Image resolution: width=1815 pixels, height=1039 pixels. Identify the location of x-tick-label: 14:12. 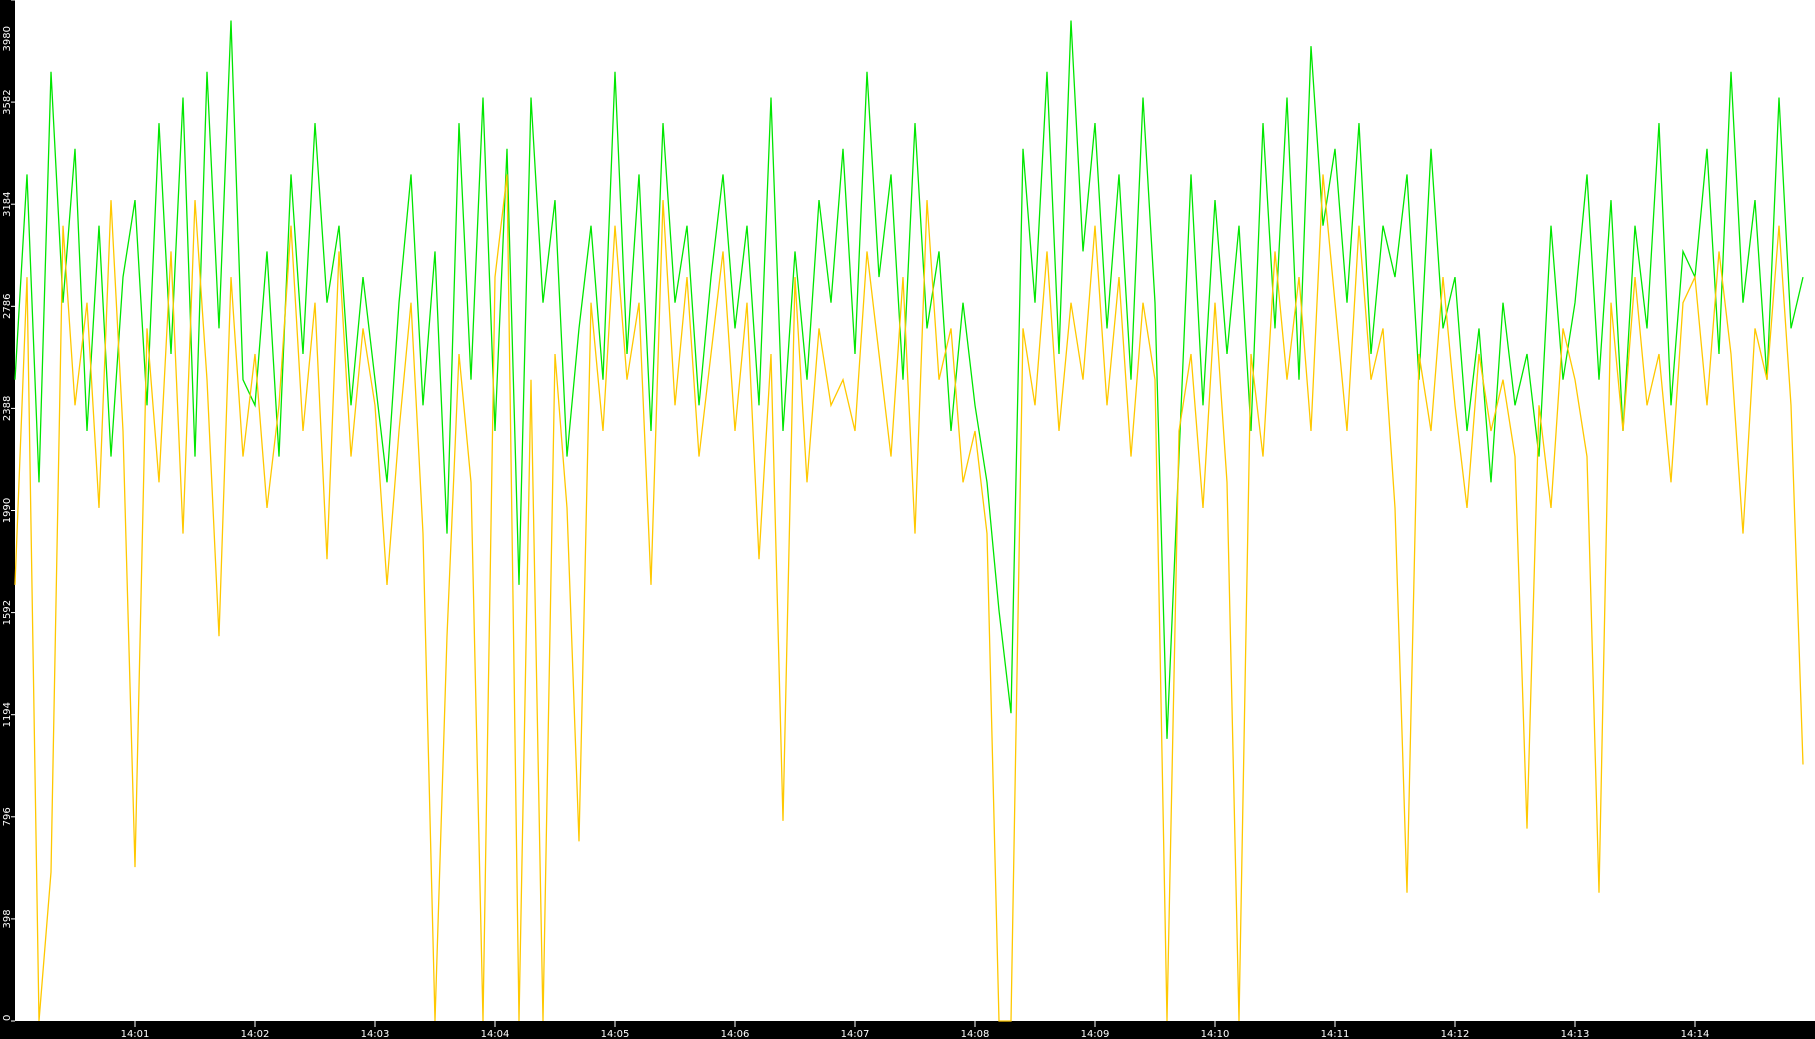
(1455, 1034).